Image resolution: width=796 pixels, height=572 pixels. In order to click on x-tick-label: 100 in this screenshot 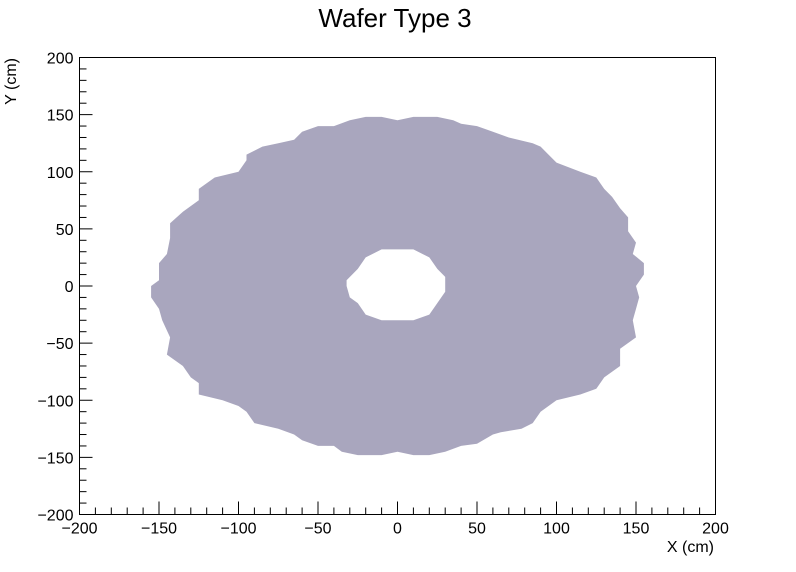, I will do `click(556, 529)`.